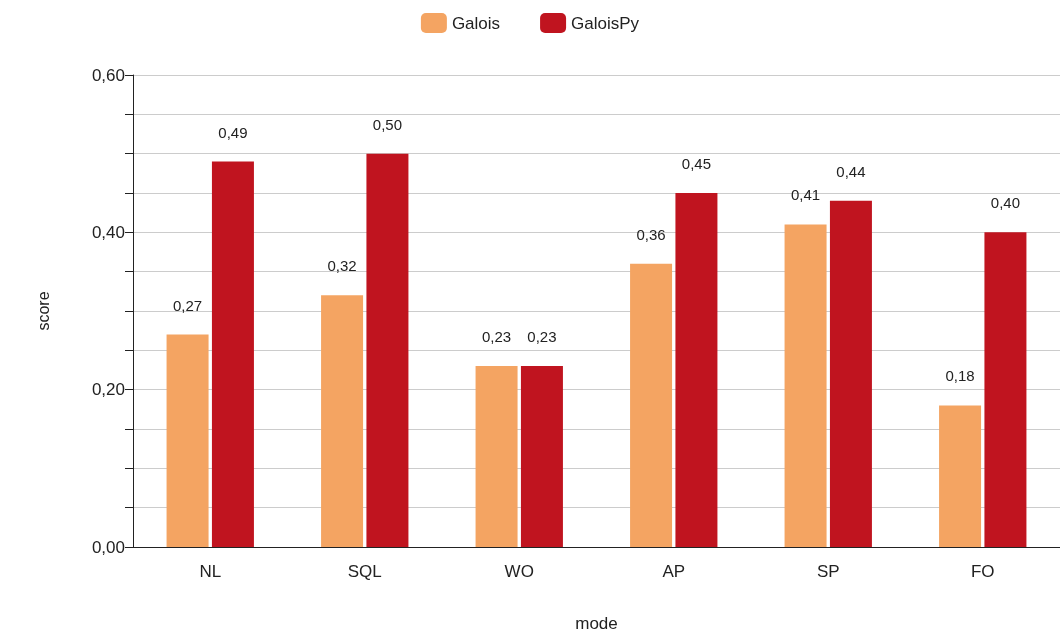  I want to click on data-label: 0,44, so click(851, 171).